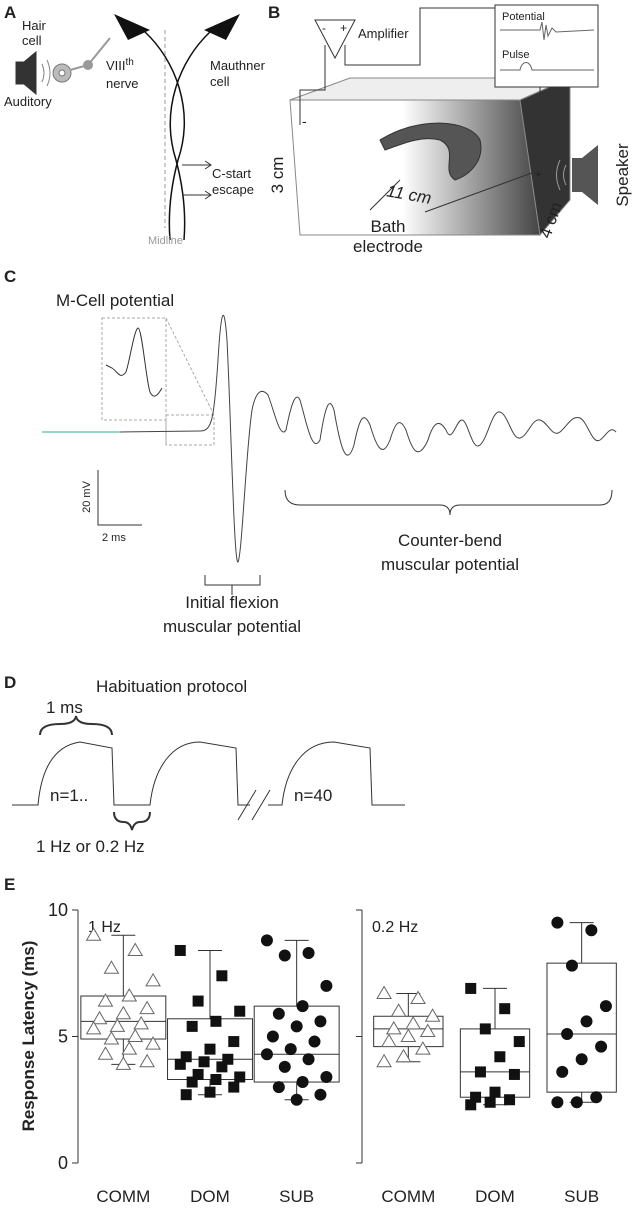 The height and width of the screenshot is (1220, 640). Describe the element at coordinates (232, 626) in the screenshot. I see `label-line: muscular potential` at that location.